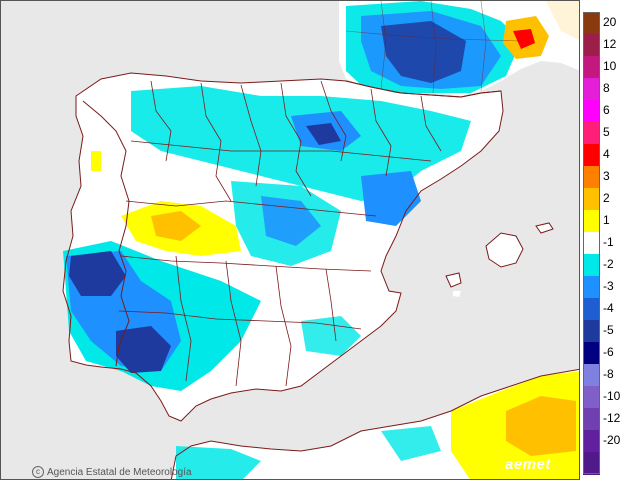 The image size is (630, 500). I want to click on anomaly-castilla-orange, so click(176, 226).